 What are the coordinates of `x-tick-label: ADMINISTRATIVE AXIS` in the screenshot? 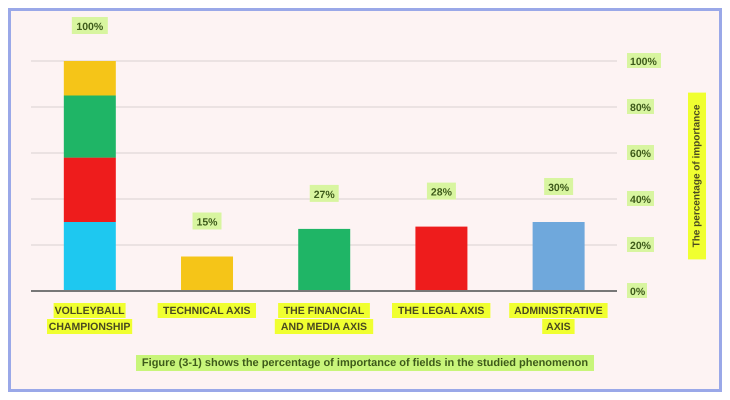 It's located at (558, 319).